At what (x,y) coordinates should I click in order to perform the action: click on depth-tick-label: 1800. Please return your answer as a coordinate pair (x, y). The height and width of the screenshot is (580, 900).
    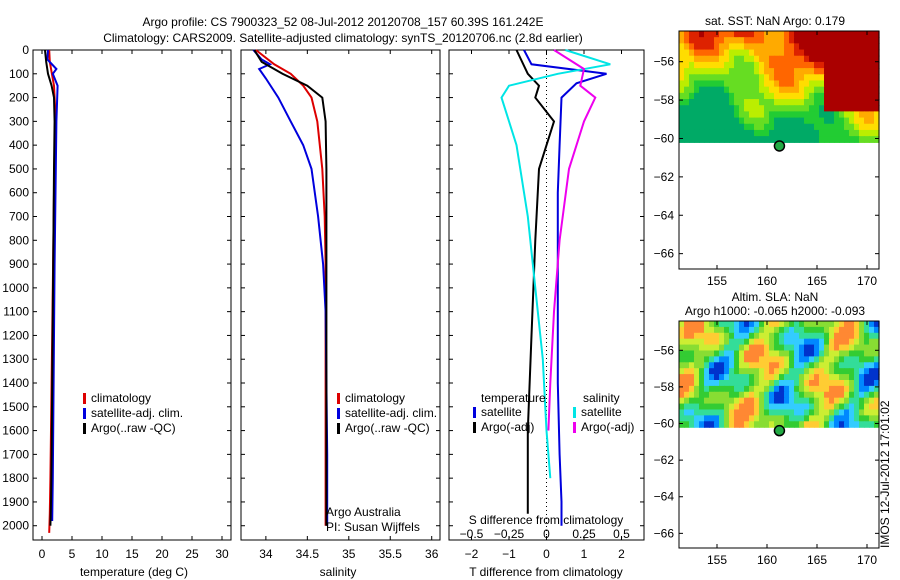
    Looking at the image, I should click on (15, 478).